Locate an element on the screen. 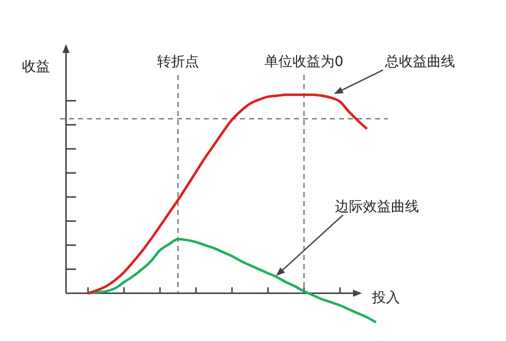 The width and height of the screenshot is (506, 341). text: 转折点 is located at coordinates (178, 62).